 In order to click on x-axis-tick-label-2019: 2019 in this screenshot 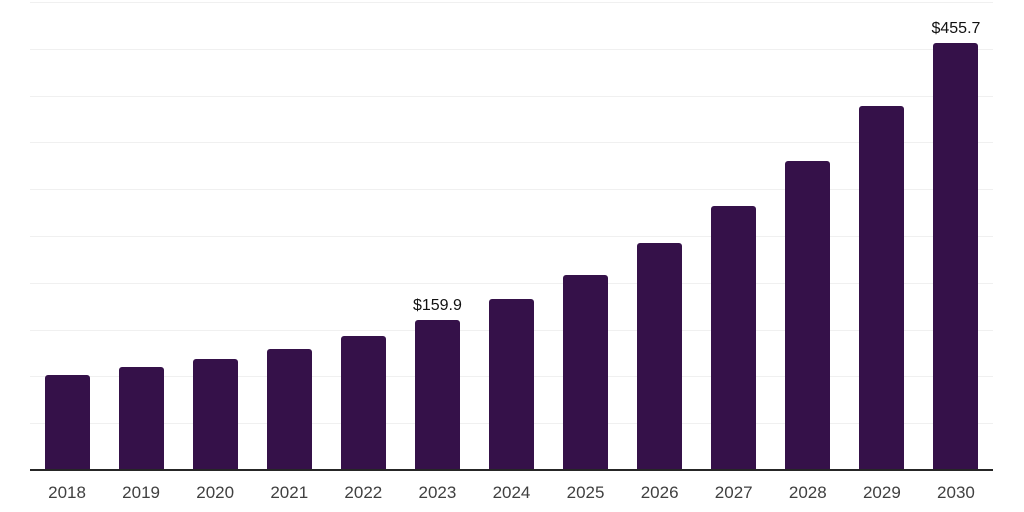, I will do `click(141, 492)`.